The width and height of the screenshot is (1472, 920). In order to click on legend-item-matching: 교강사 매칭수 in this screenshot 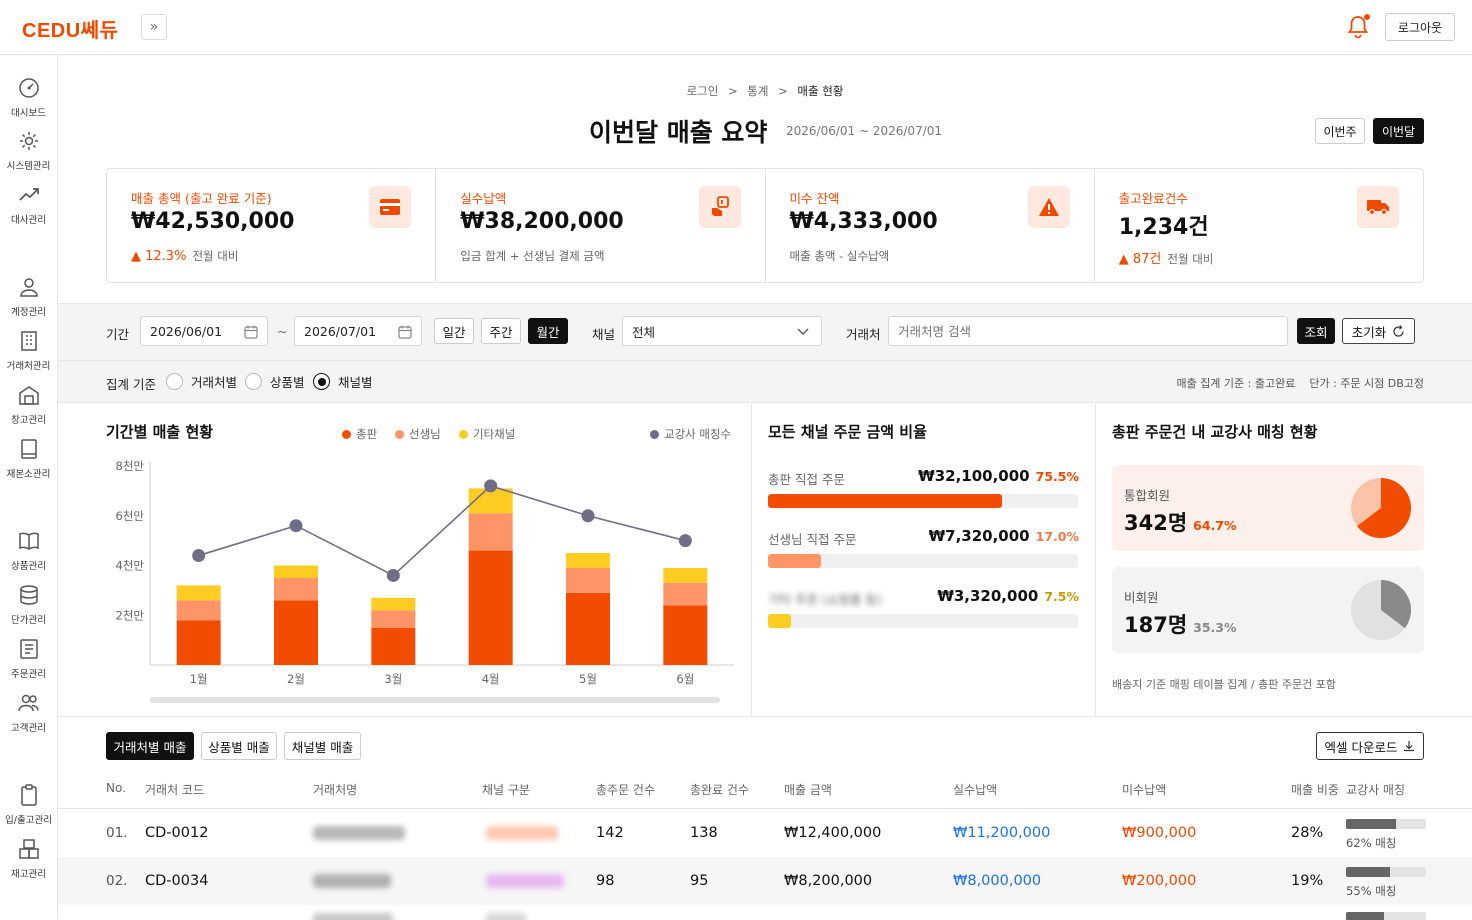, I will do `click(690, 434)`.